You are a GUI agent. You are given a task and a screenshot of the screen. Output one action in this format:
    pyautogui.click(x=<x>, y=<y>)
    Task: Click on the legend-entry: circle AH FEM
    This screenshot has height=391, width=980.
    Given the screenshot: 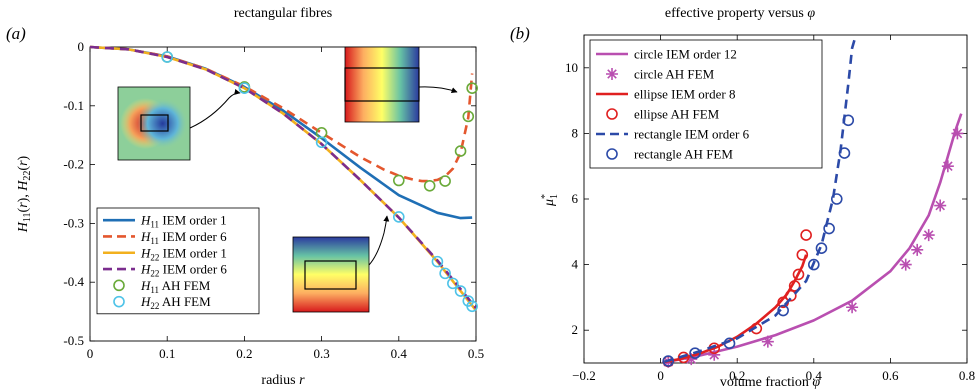 What is the action you would take?
    pyautogui.click(x=660, y=74)
    